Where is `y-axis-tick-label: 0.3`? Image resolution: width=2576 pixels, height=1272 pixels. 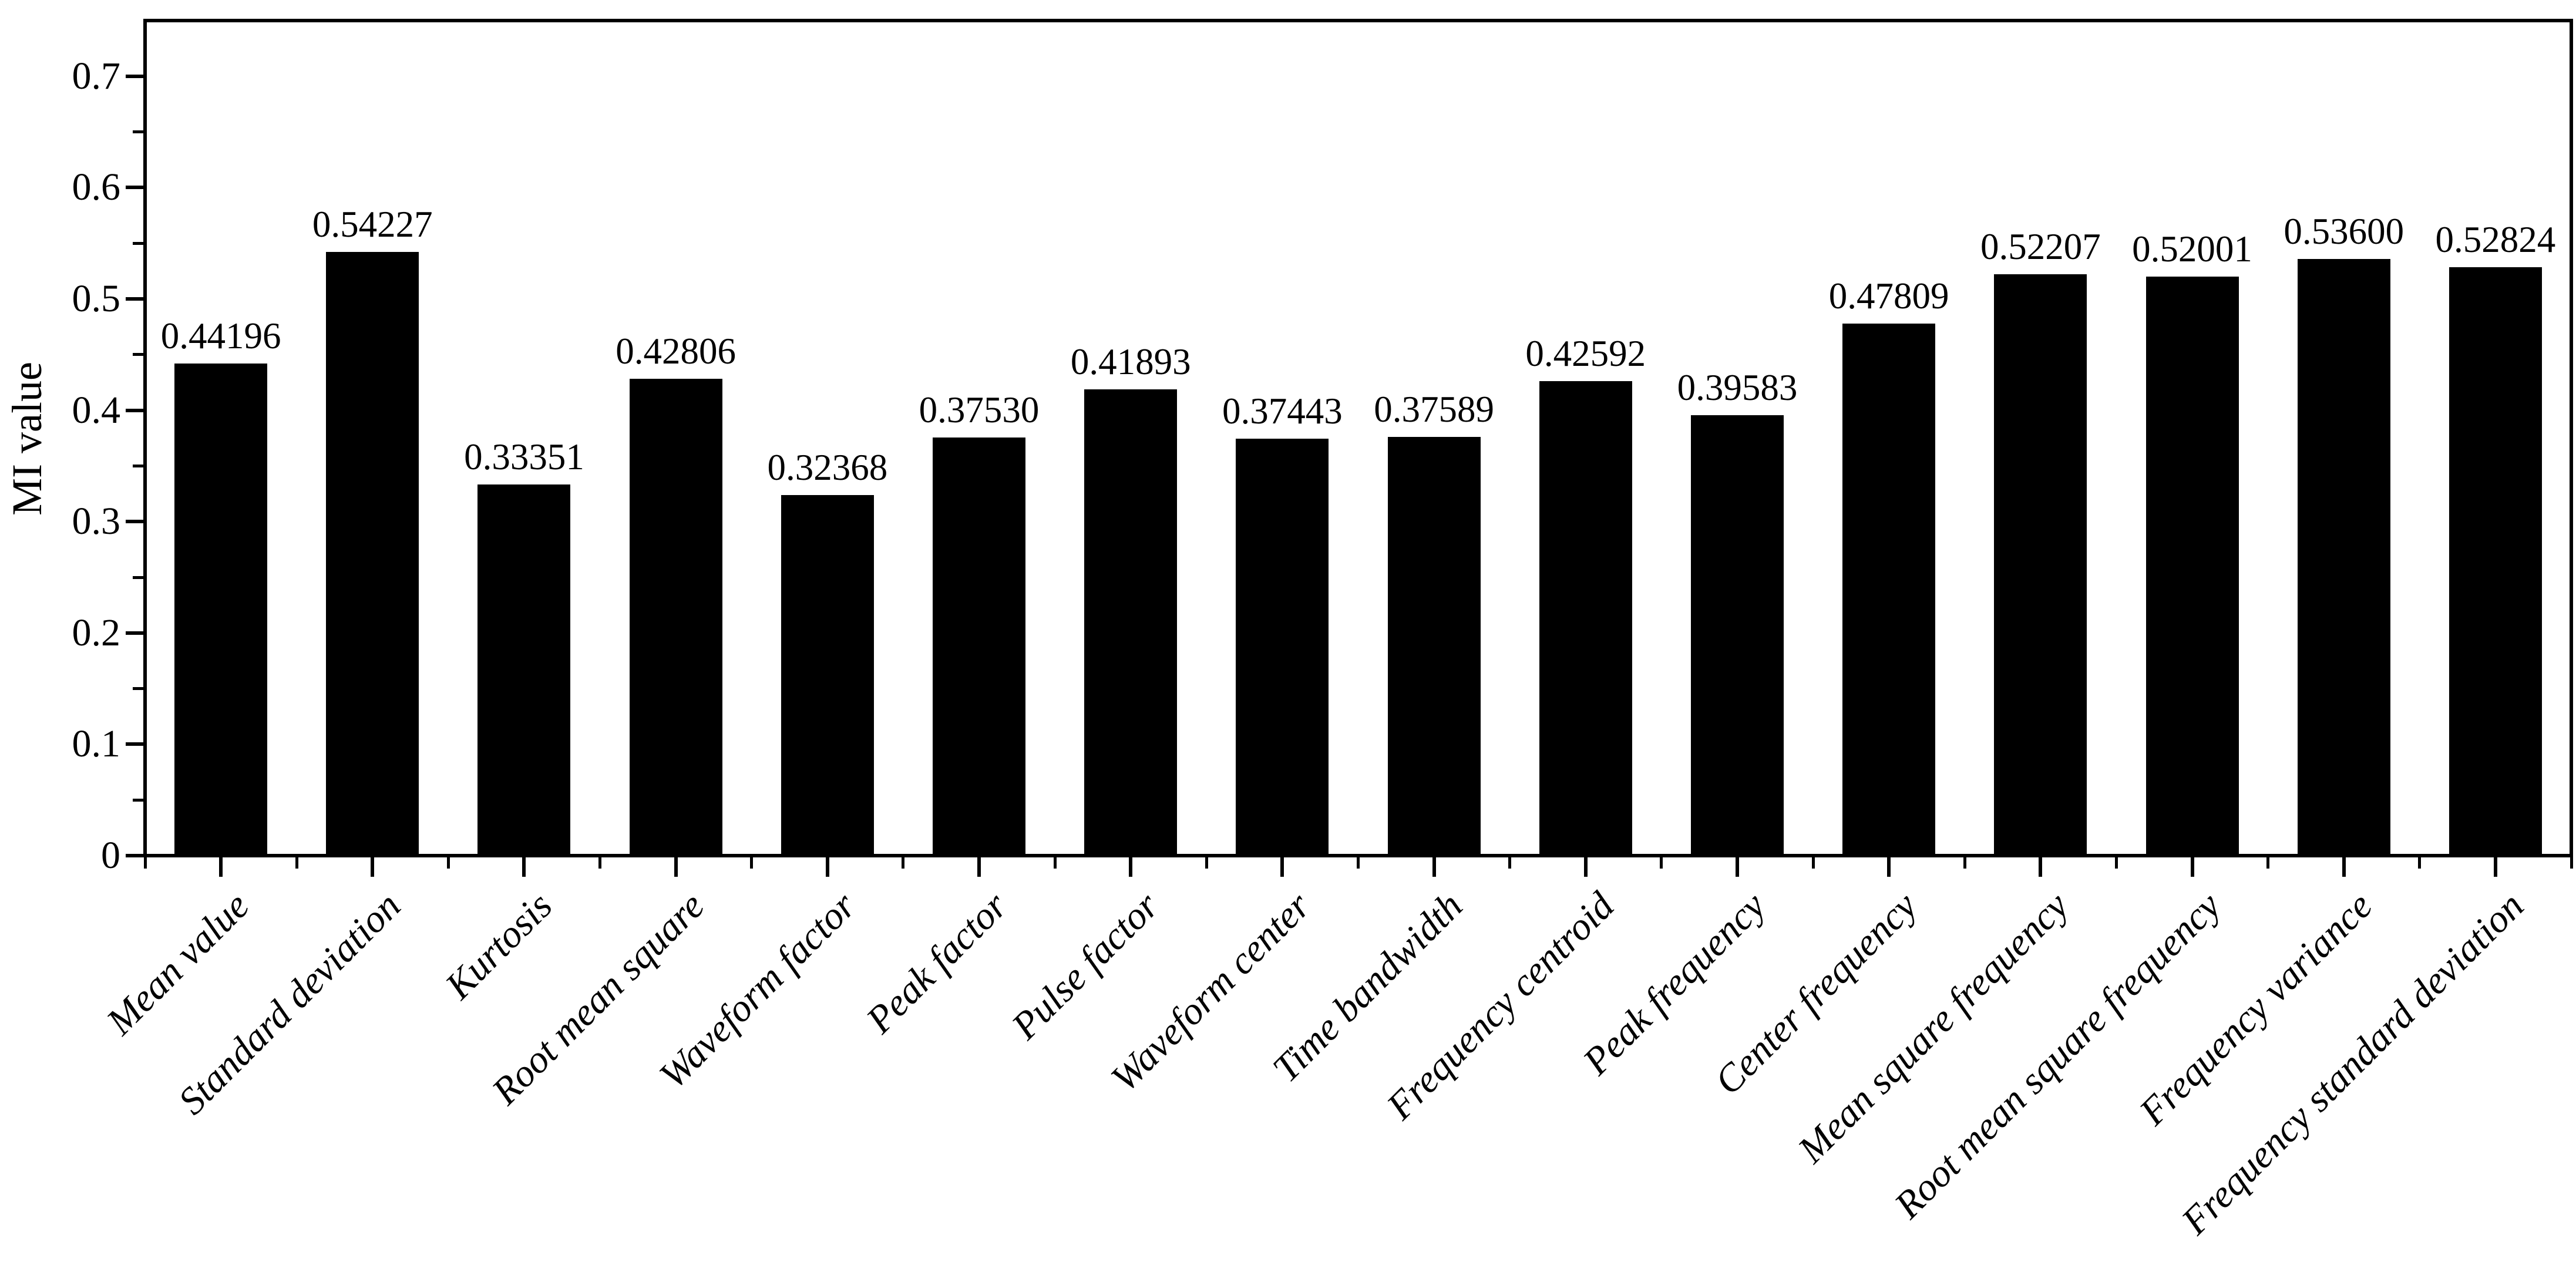
y-axis-tick-label: 0.3 is located at coordinates (97, 521).